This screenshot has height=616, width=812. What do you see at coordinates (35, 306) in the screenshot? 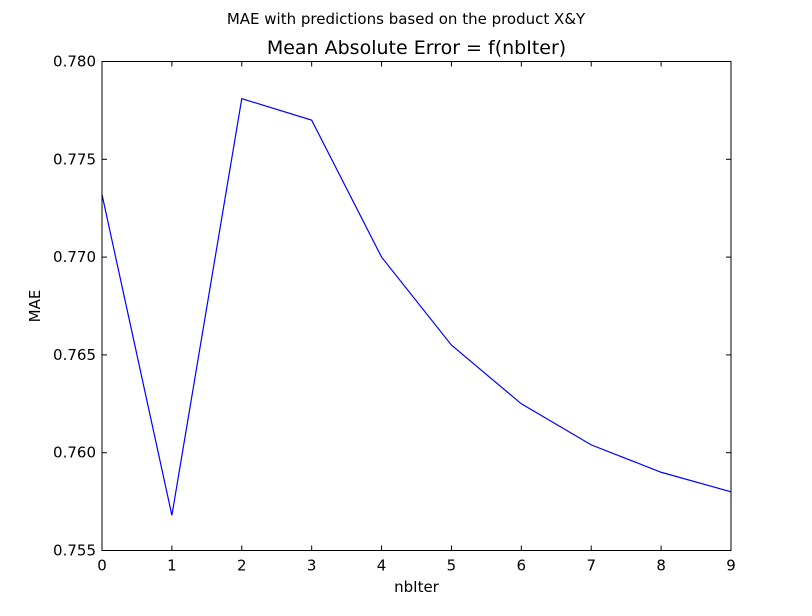
I see `y-axis-label: MAE` at bounding box center [35, 306].